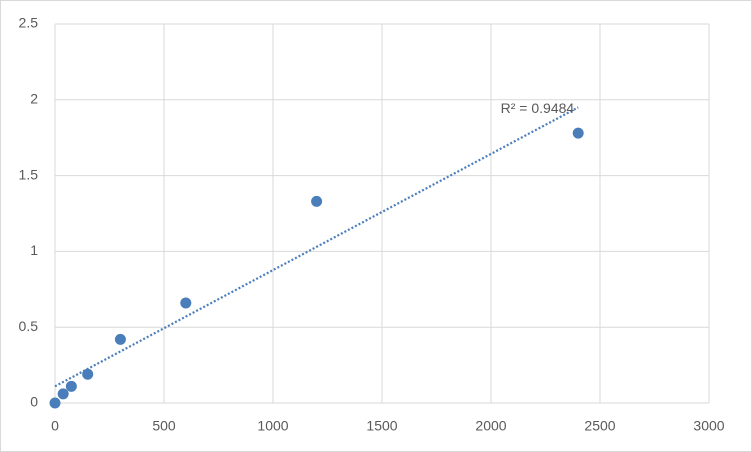 Image resolution: width=752 pixels, height=452 pixels. What do you see at coordinates (538, 108) in the screenshot?
I see `trendline-label: R² = 0.9484` at bounding box center [538, 108].